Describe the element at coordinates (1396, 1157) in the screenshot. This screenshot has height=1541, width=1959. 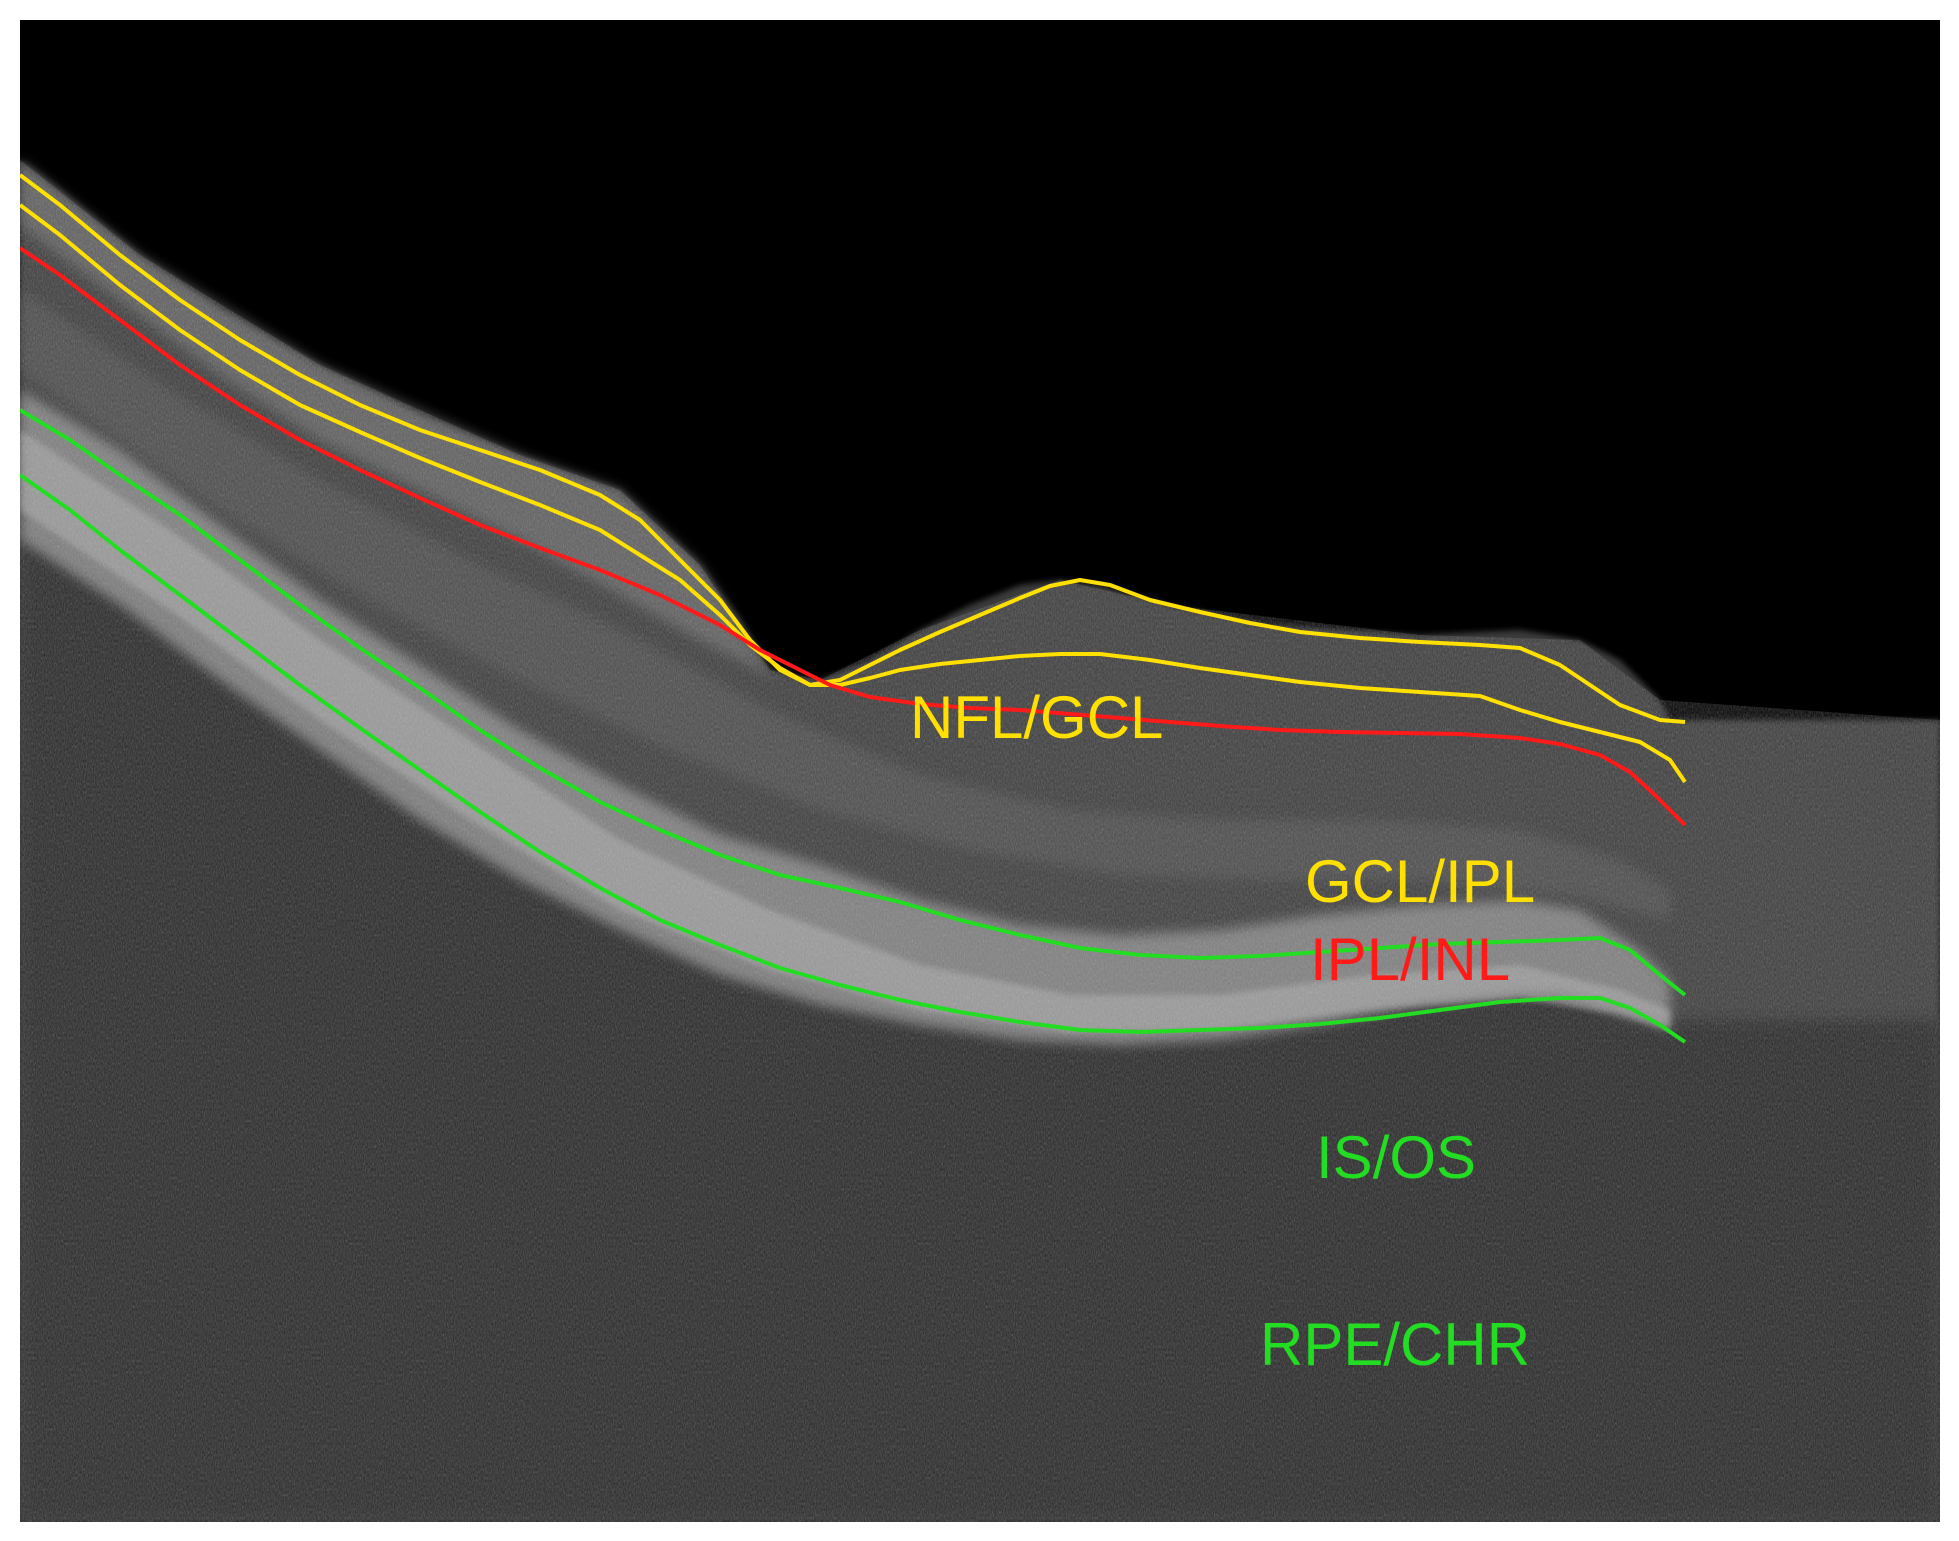
I see `label-is-os: IS/OS` at that location.